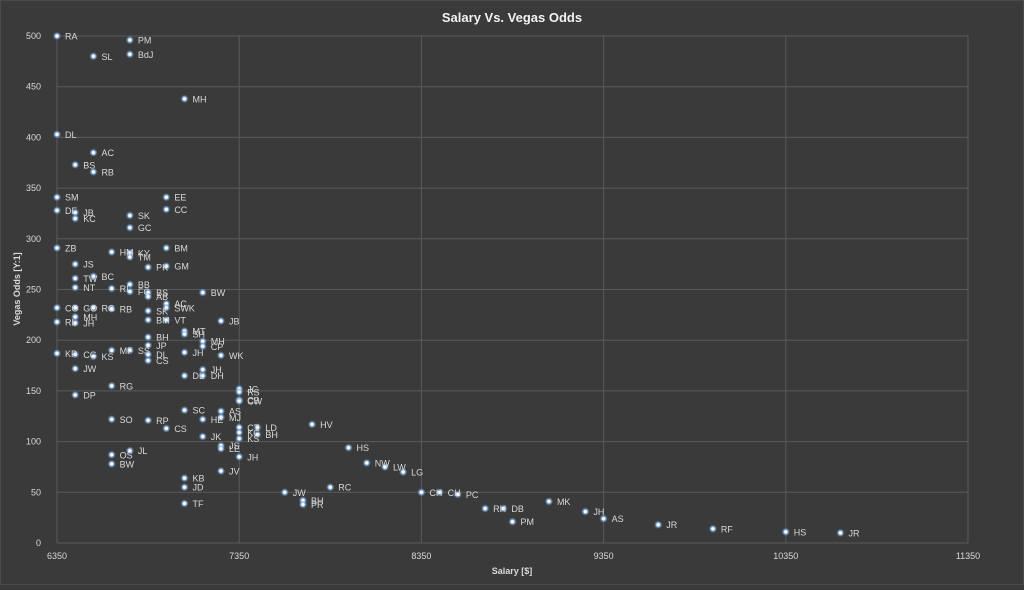 Image resolution: width=1024 pixels, height=590 pixels. Describe the element at coordinates (253, 433) in the screenshot. I see `data-label: KG` at that location.